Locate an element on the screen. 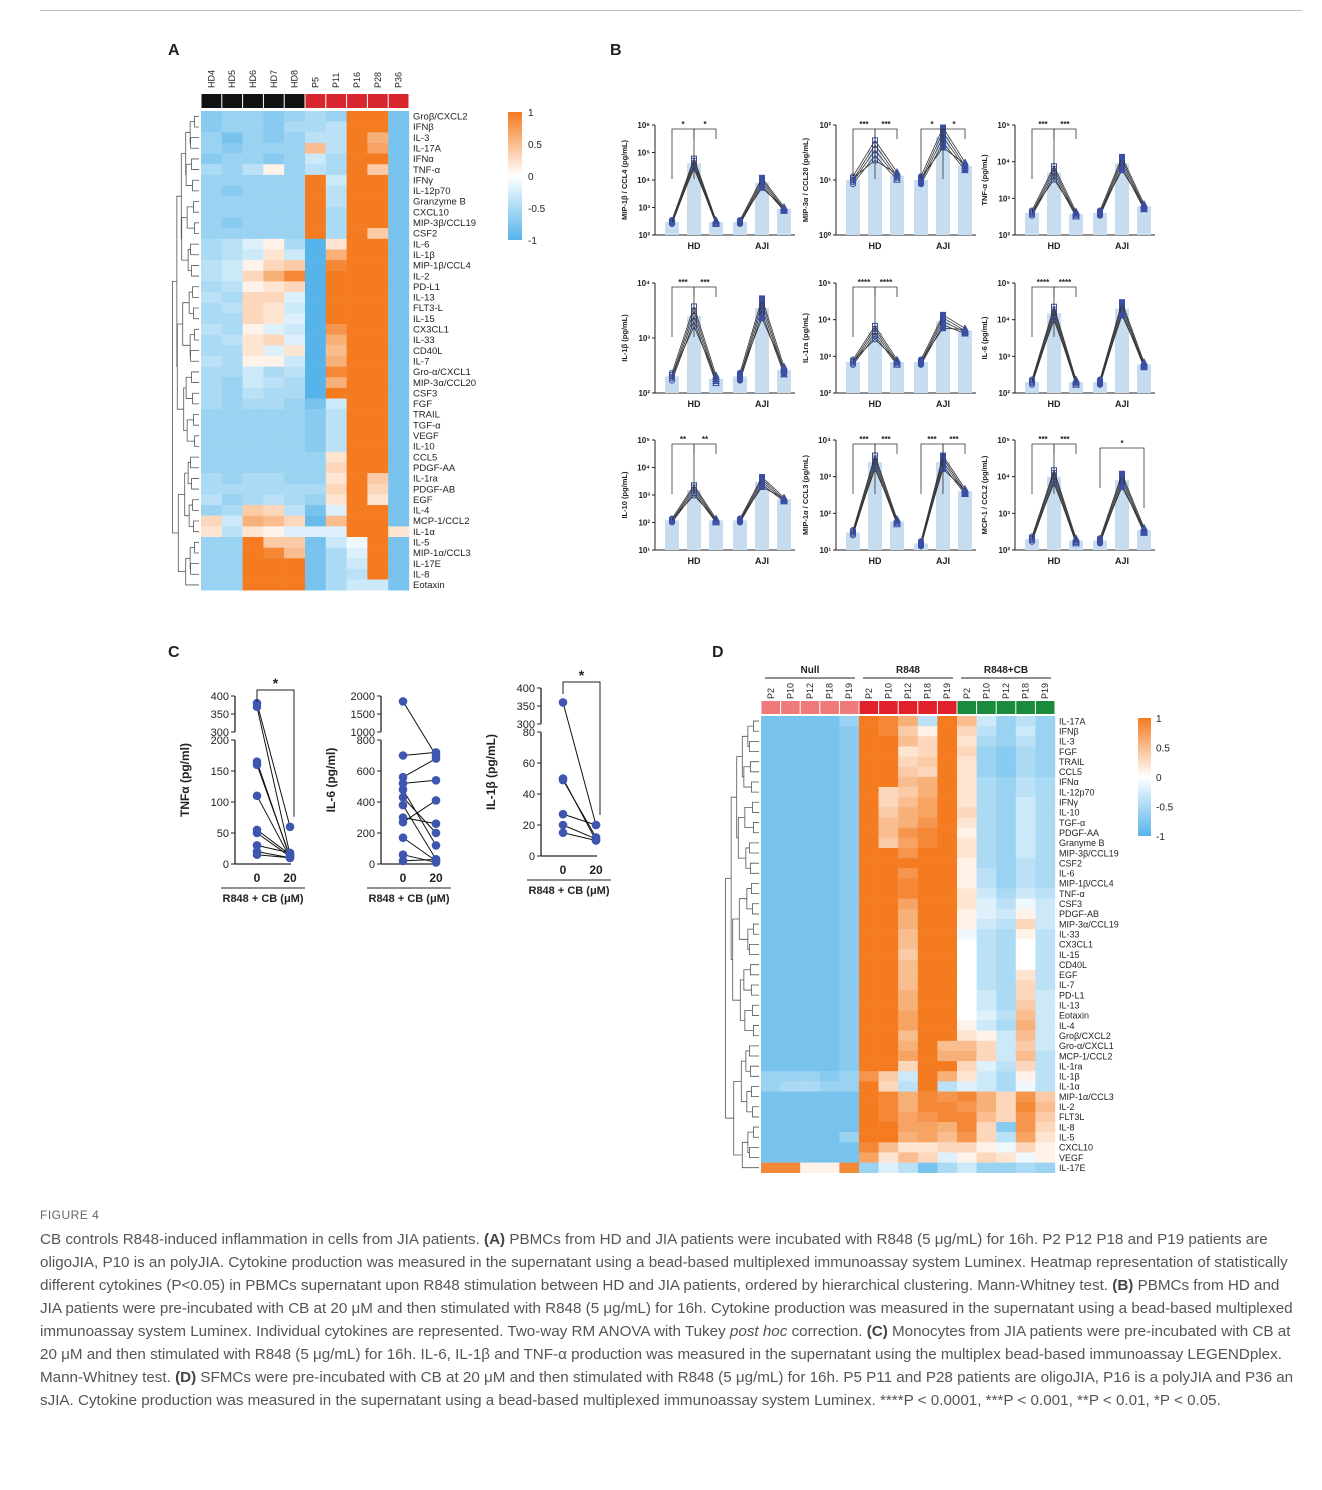 The width and height of the screenshot is (1322, 1490). heatmap-a-row-label: IL-5 is located at coordinates (421, 543).